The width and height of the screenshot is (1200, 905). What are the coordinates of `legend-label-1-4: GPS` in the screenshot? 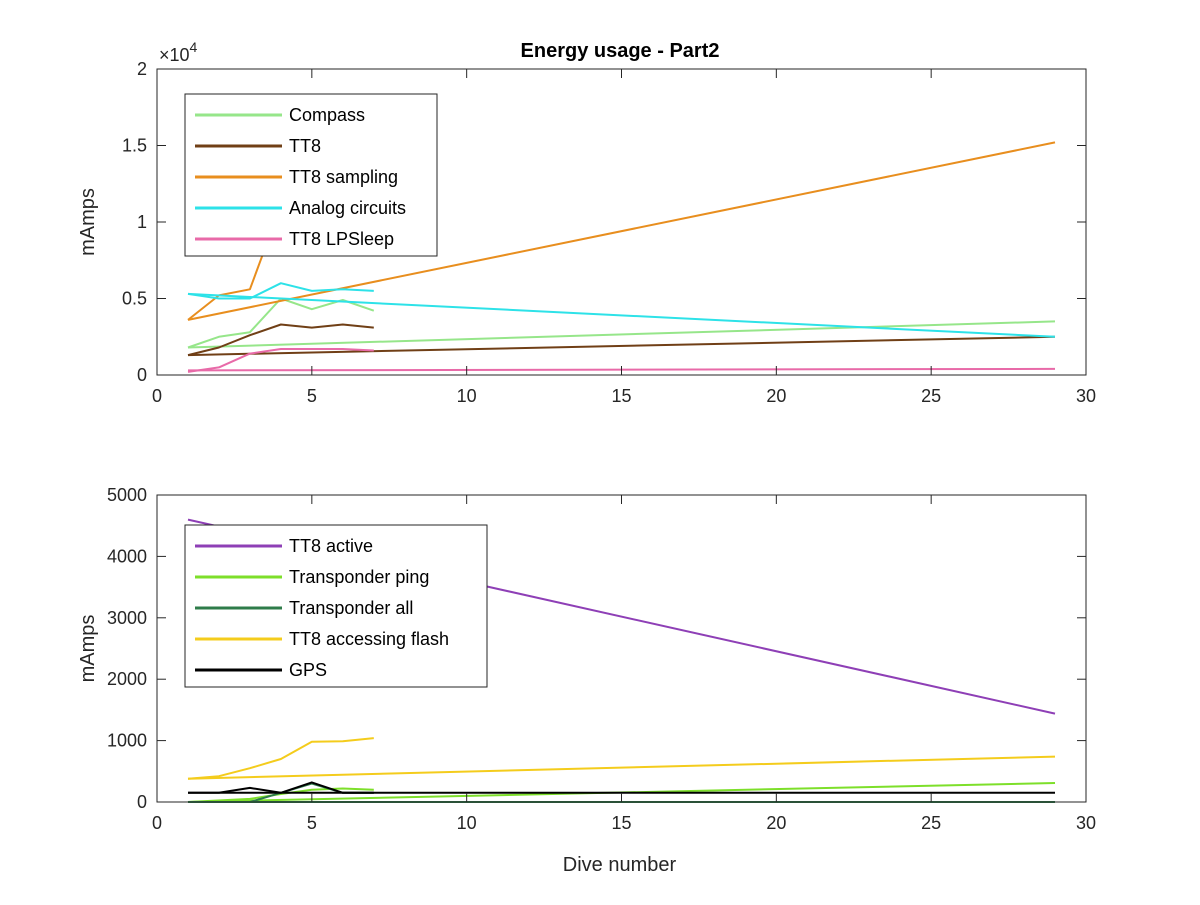 It's located at (308, 670).